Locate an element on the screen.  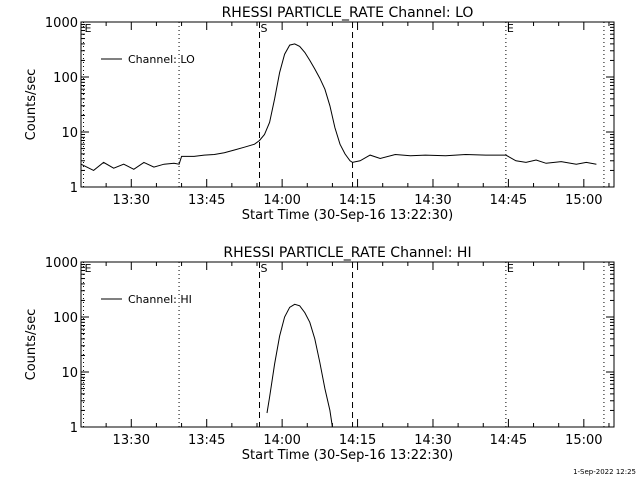
chart-title: RHESSI PARTICLE_RATE Channel: LO is located at coordinates (348, 13).